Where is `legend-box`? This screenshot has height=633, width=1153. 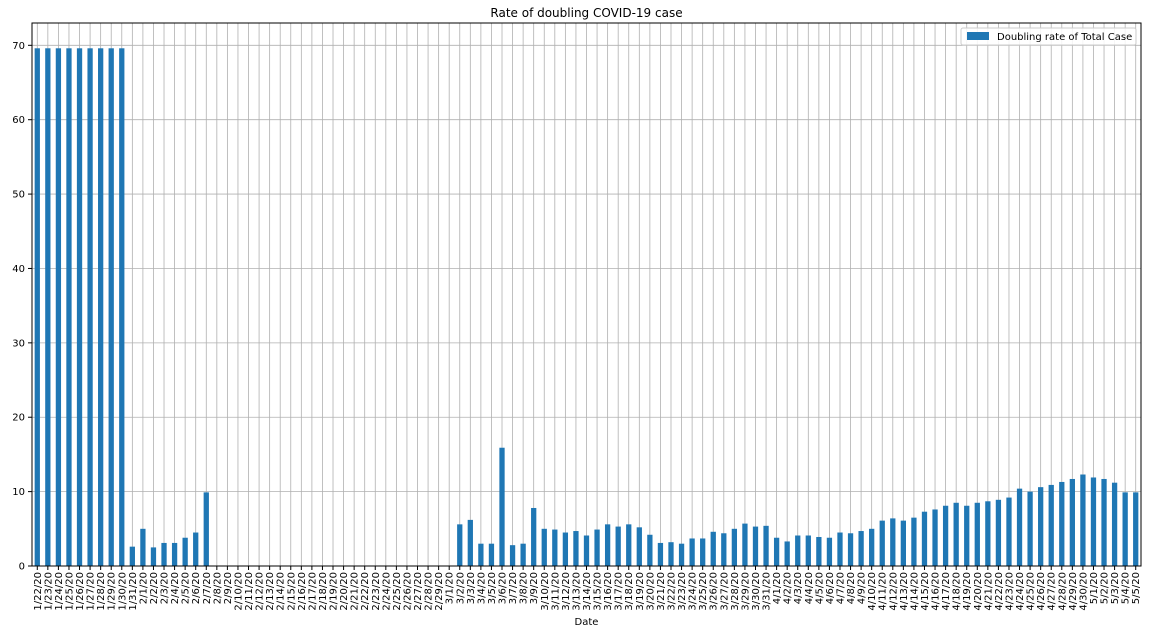 legend-box is located at coordinates (1048, 36).